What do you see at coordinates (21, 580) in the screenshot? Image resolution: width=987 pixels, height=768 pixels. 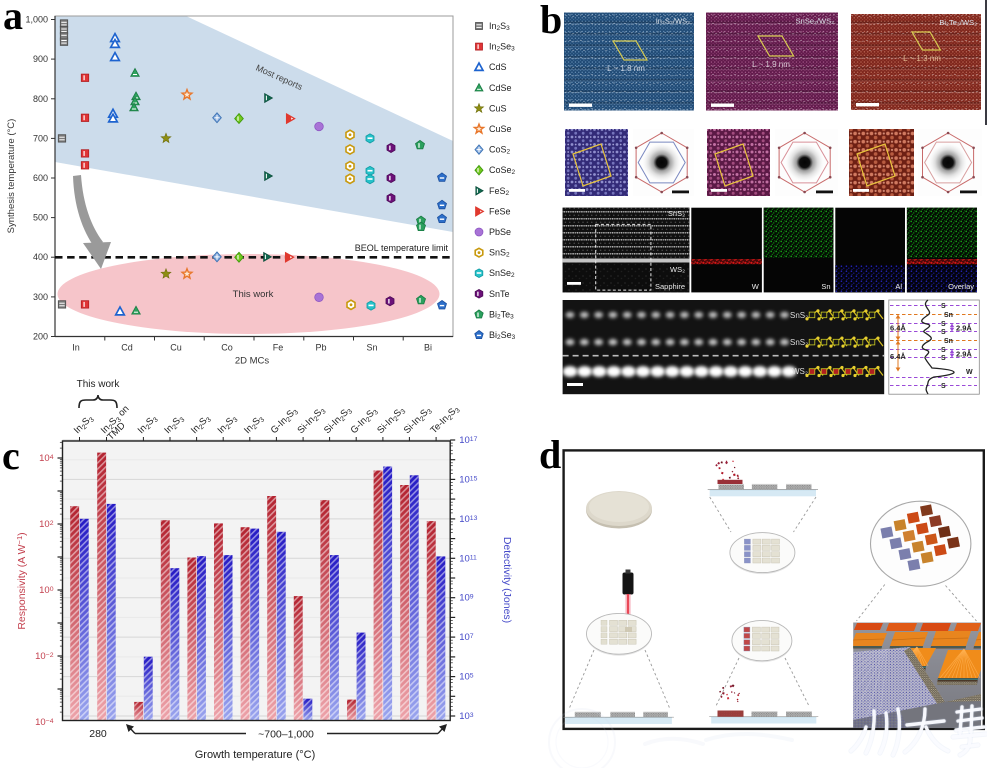 I see `svg-text: Responsivity (A W−1)` at bounding box center [21, 580].